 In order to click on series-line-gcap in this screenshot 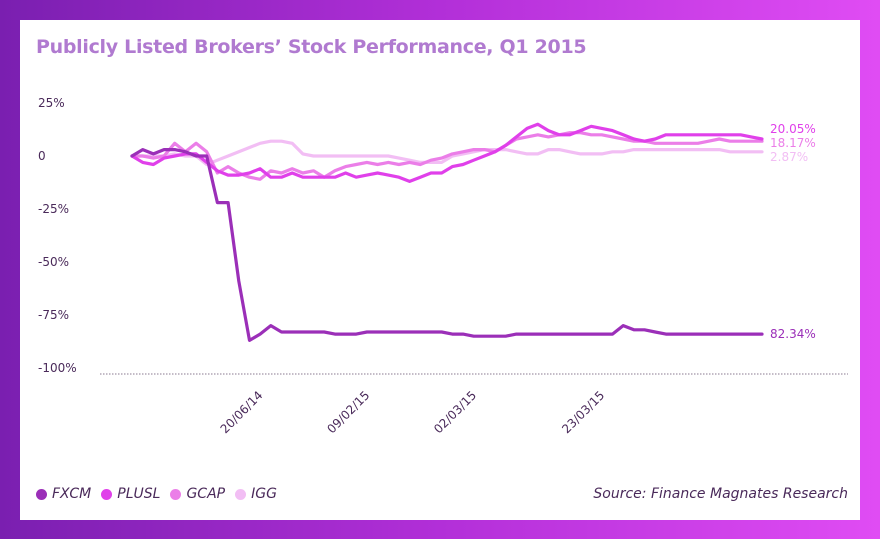, I will do `click(447, 156)`.